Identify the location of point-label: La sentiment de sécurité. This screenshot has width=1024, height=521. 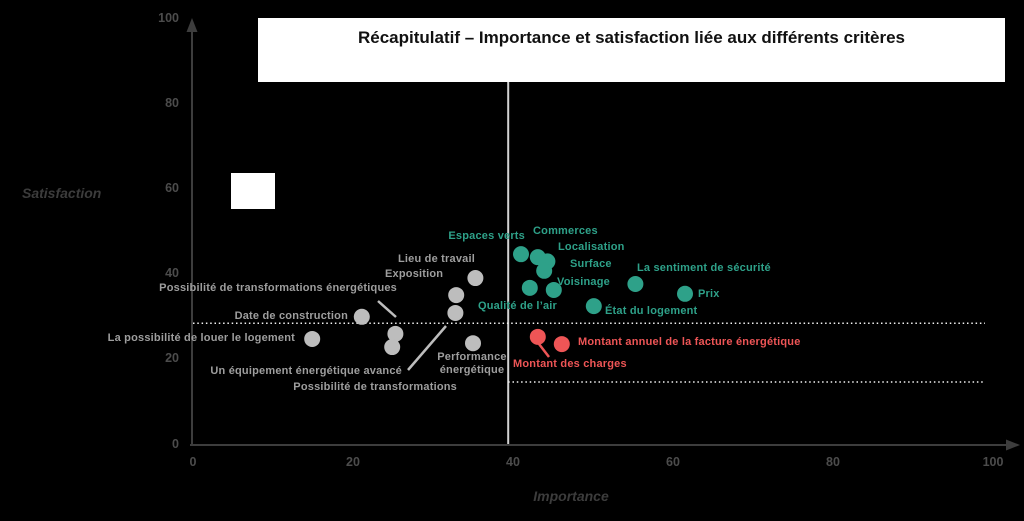
(704, 268).